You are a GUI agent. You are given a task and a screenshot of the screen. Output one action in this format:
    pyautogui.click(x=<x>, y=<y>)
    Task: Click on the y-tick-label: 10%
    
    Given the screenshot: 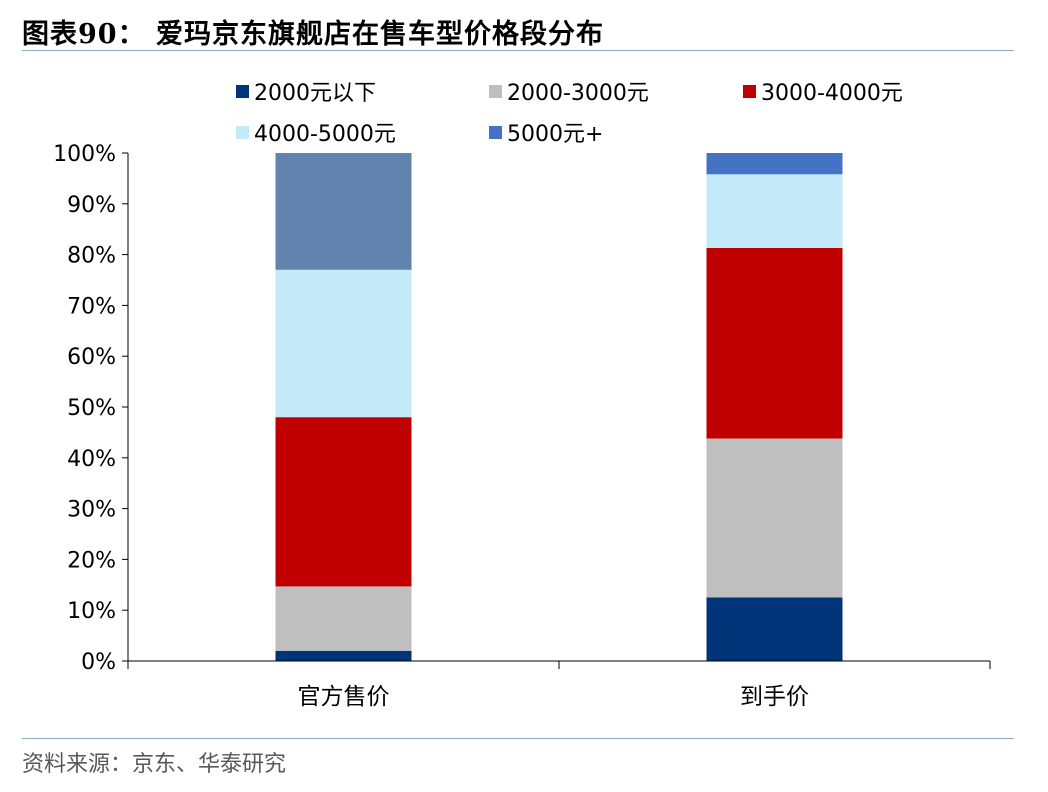 What is the action you would take?
    pyautogui.click(x=91, y=611)
    